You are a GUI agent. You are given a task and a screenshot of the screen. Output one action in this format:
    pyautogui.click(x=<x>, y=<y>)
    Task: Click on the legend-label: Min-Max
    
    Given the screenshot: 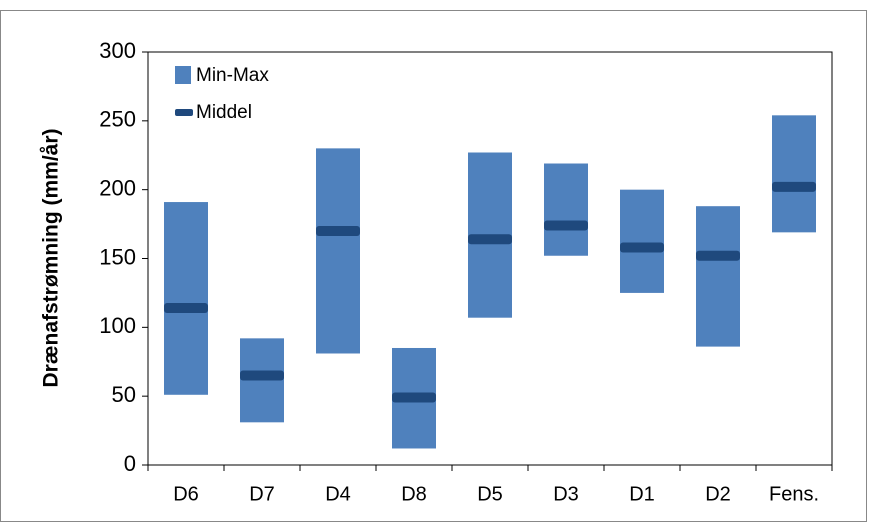 What is the action you would take?
    pyautogui.click(x=232, y=75)
    